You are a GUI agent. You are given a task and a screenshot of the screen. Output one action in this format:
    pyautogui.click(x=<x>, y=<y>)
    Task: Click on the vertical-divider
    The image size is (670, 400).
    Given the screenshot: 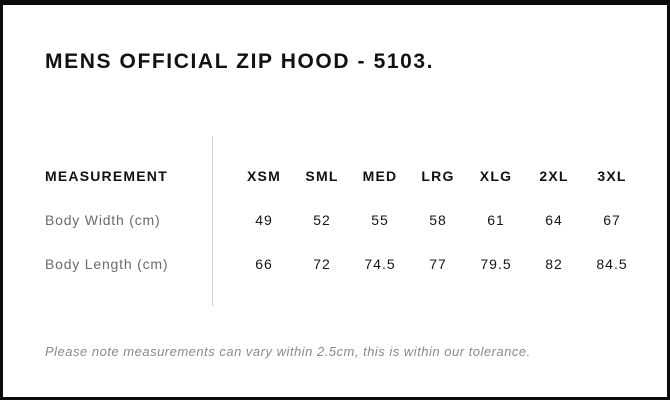 What is the action you would take?
    pyautogui.click(x=212, y=221)
    